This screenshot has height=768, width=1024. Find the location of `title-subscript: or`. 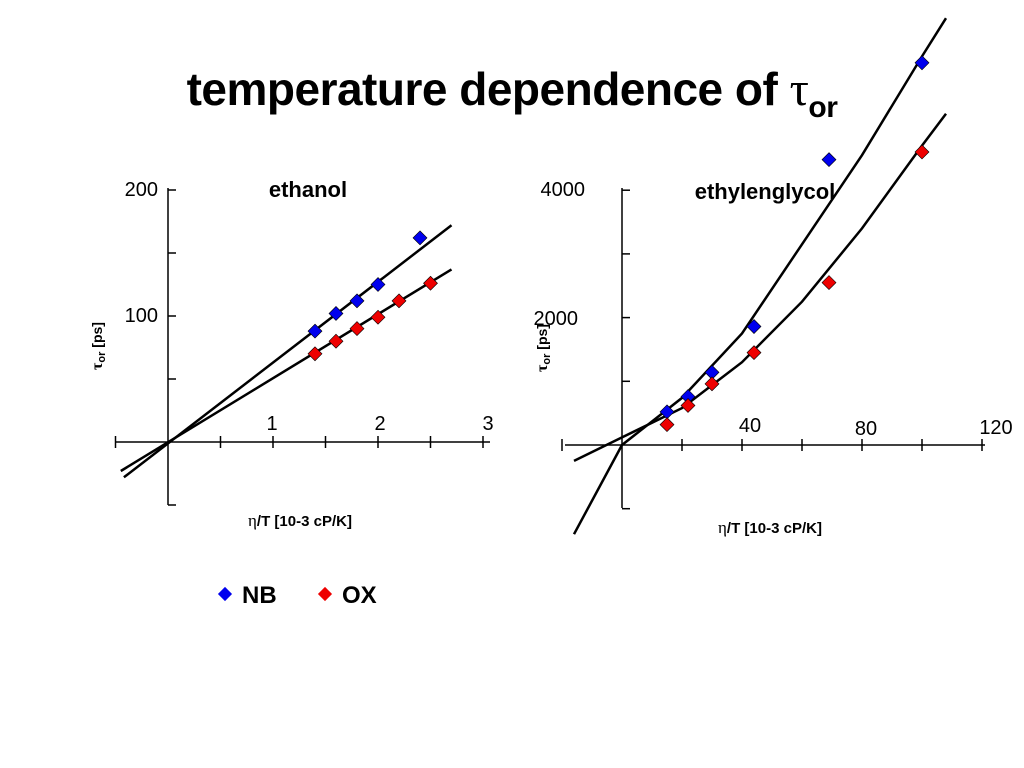

title-subscript: or is located at coordinates (823, 107).